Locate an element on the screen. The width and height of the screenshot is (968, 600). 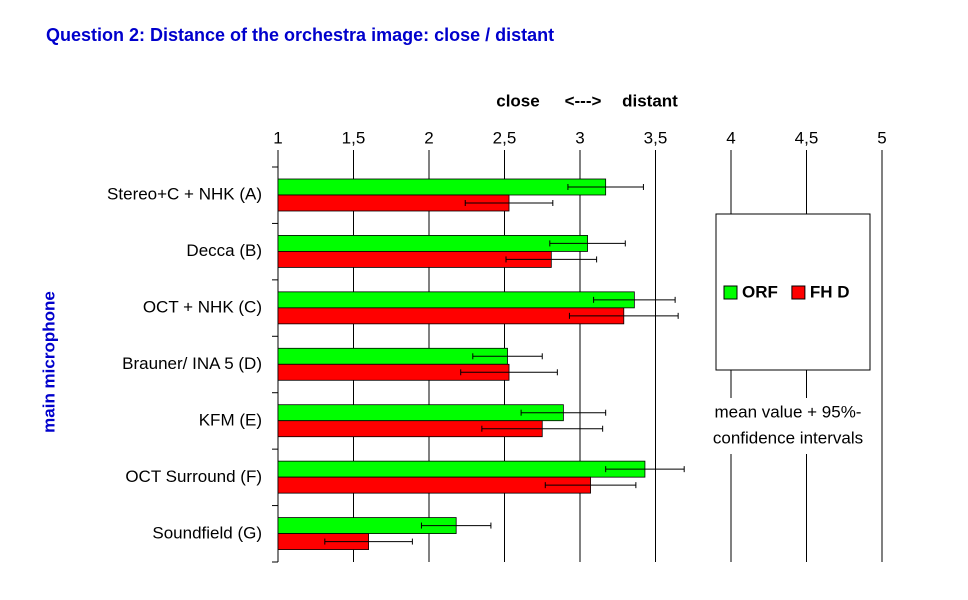
y-tick-label: Brauner/ INA 5 (D) is located at coordinates (192, 363).